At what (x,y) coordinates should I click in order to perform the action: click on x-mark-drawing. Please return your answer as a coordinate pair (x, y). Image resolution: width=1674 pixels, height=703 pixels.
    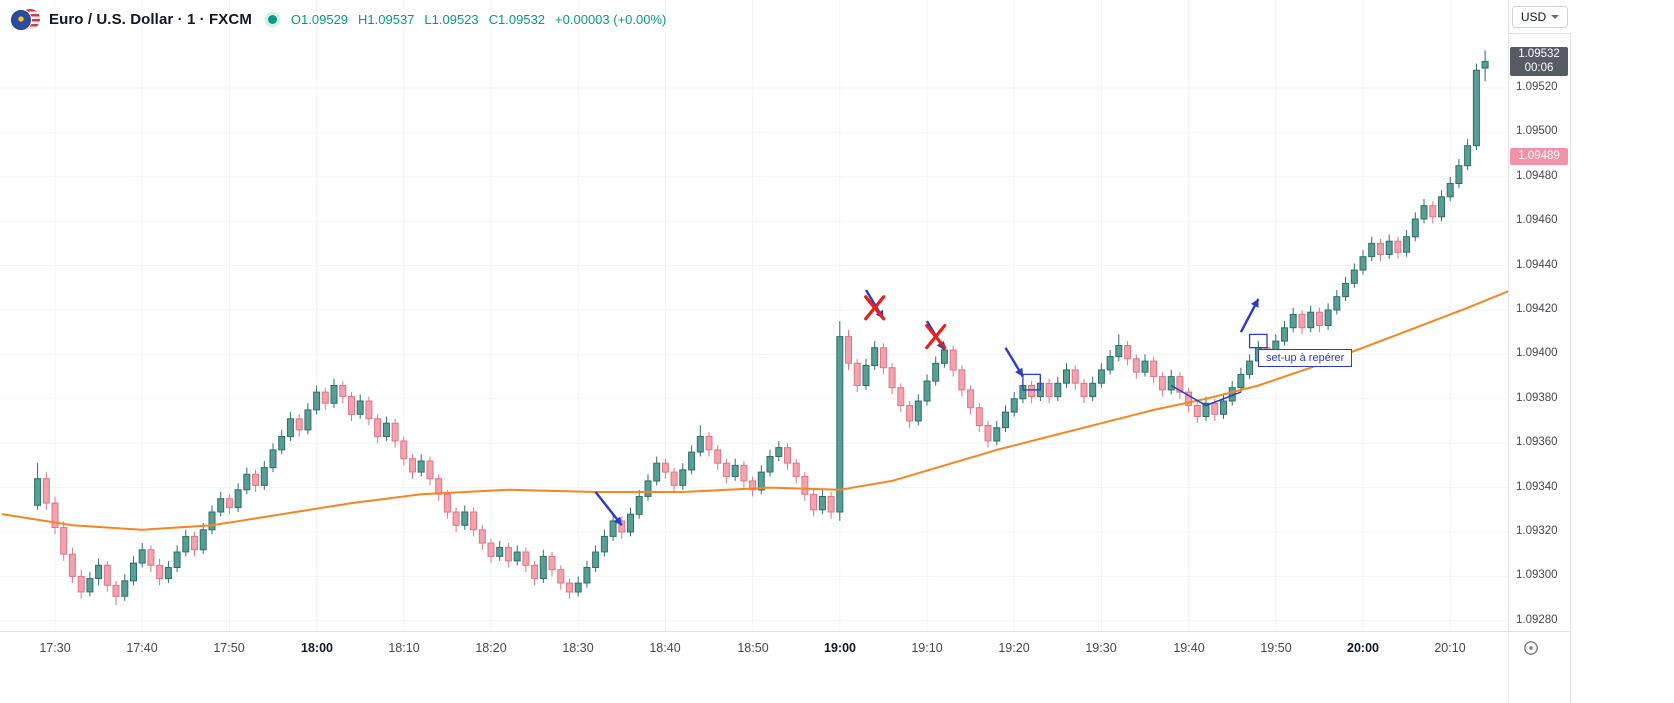
    Looking at the image, I should click on (936, 337).